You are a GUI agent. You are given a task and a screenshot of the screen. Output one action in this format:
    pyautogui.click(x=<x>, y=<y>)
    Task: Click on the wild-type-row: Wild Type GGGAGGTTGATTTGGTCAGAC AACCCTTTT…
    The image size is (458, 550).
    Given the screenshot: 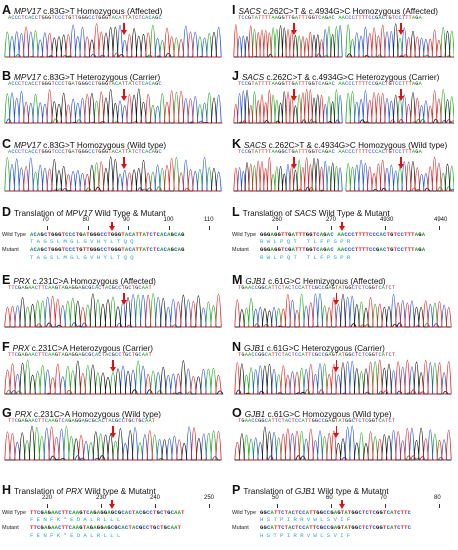 What is the action you would take?
    pyautogui.click(x=328, y=234)
    